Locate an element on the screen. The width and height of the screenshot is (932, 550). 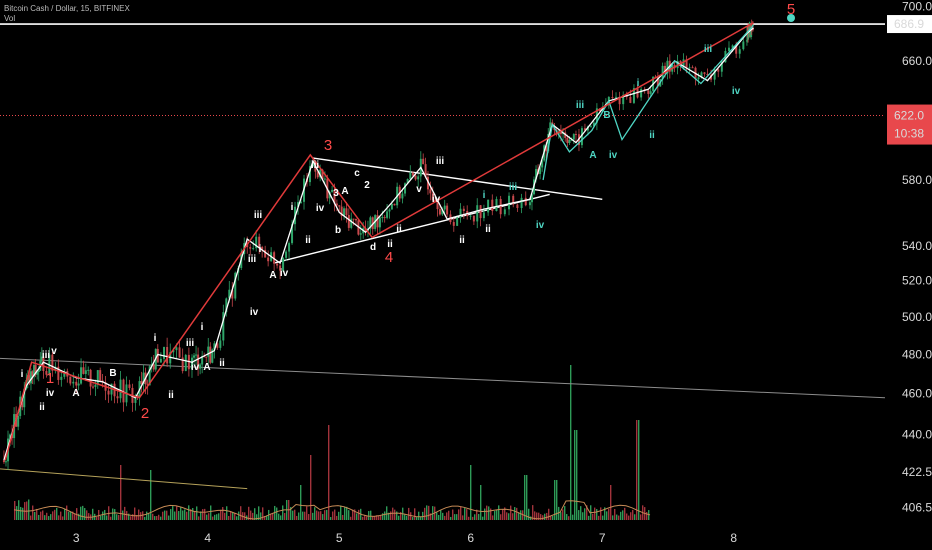
price-axis-label: 460.0 is located at coordinates (917, 394).